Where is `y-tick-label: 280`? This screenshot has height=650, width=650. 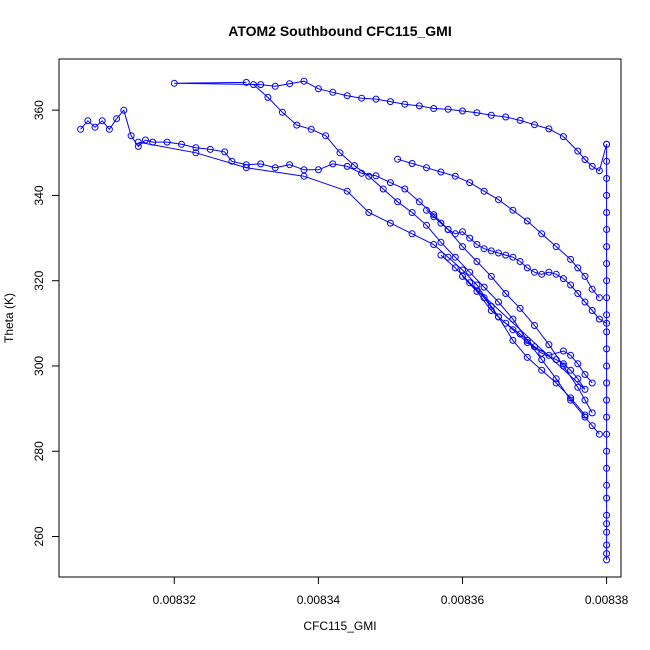 y-tick-label: 280 is located at coordinates (39, 451).